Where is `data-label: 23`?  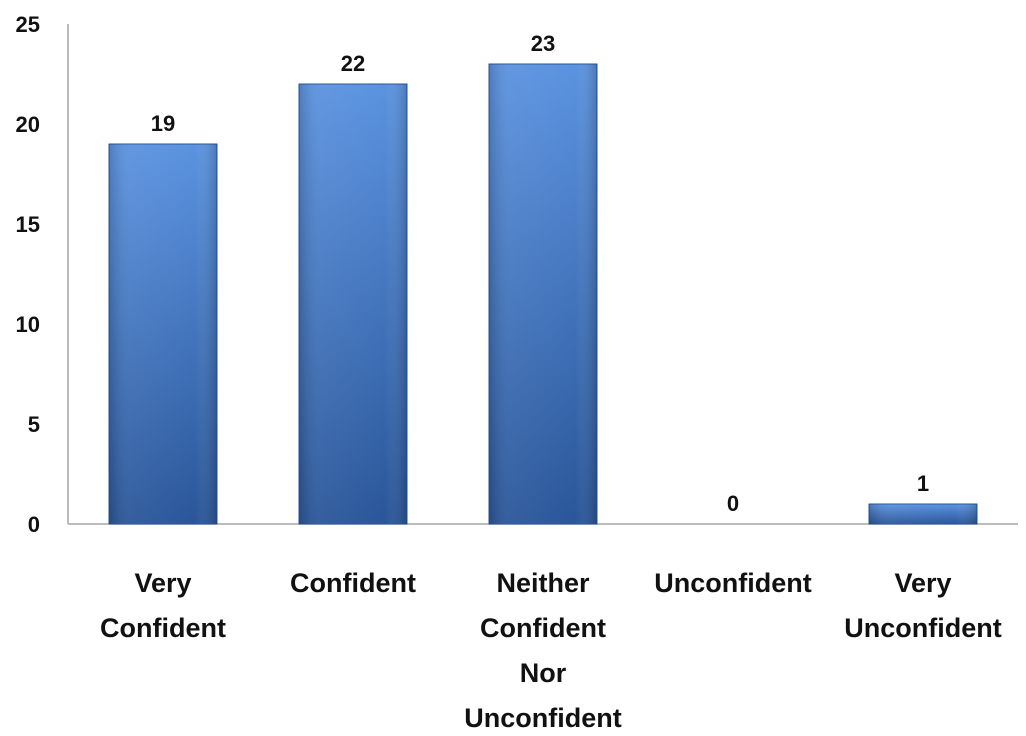
data-label: 23 is located at coordinates (543, 43).